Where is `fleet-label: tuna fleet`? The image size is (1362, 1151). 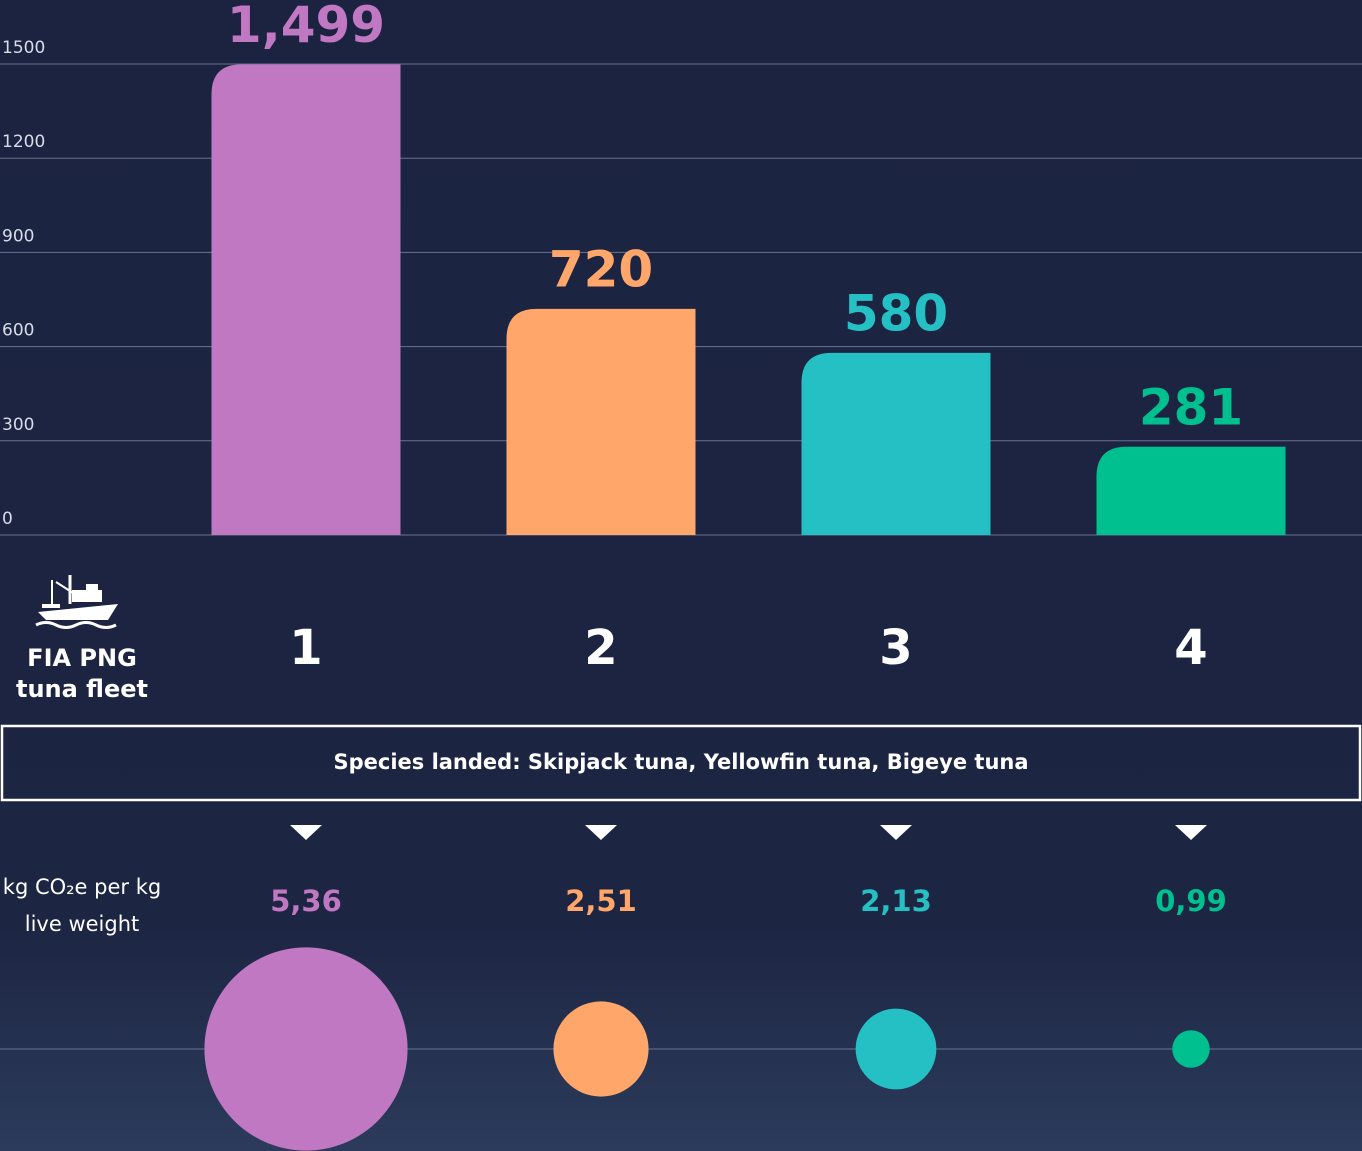 fleet-label: tuna fleet is located at coordinates (82, 689).